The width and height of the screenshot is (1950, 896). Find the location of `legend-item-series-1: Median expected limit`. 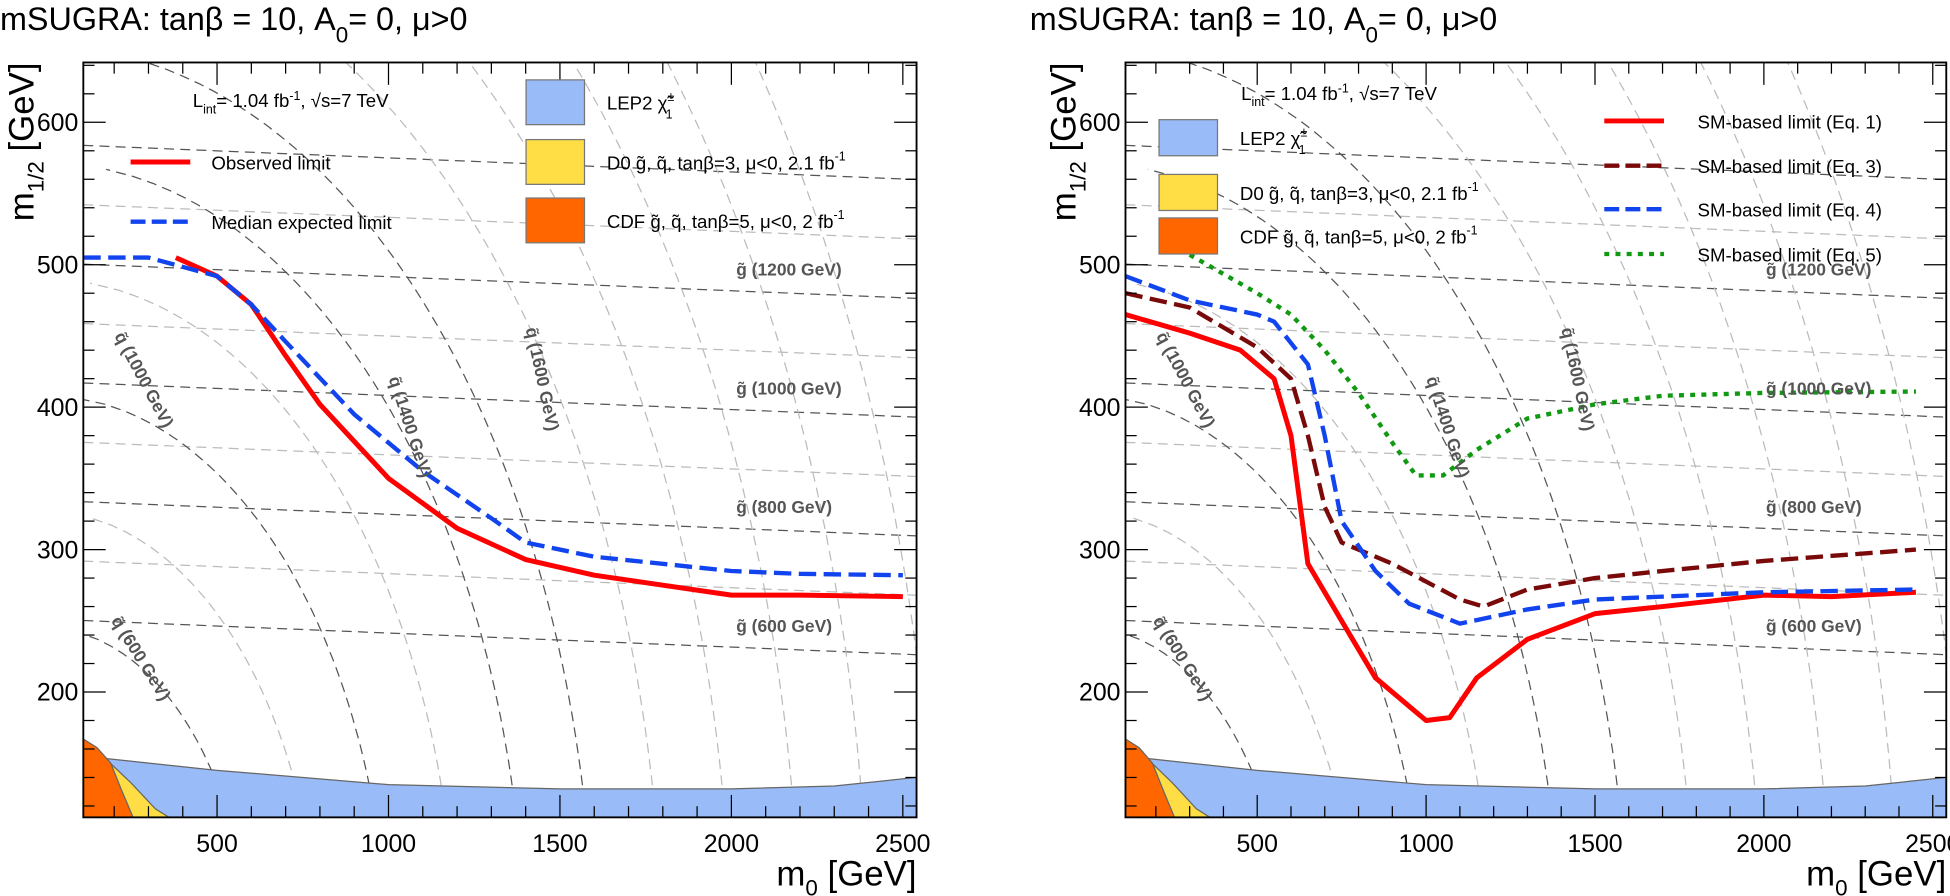

legend-item-series-1: Median expected limit is located at coordinates (261, 222).